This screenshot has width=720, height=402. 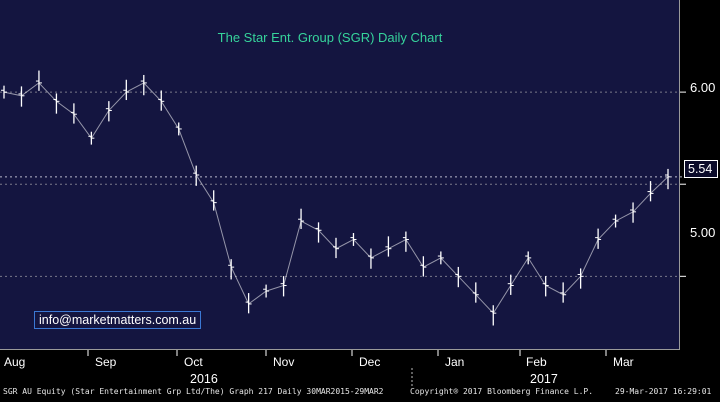 What do you see at coordinates (663, 391) in the screenshot?
I see `footer-timestamp: 29-Mar-2017 16:29:01` at bounding box center [663, 391].